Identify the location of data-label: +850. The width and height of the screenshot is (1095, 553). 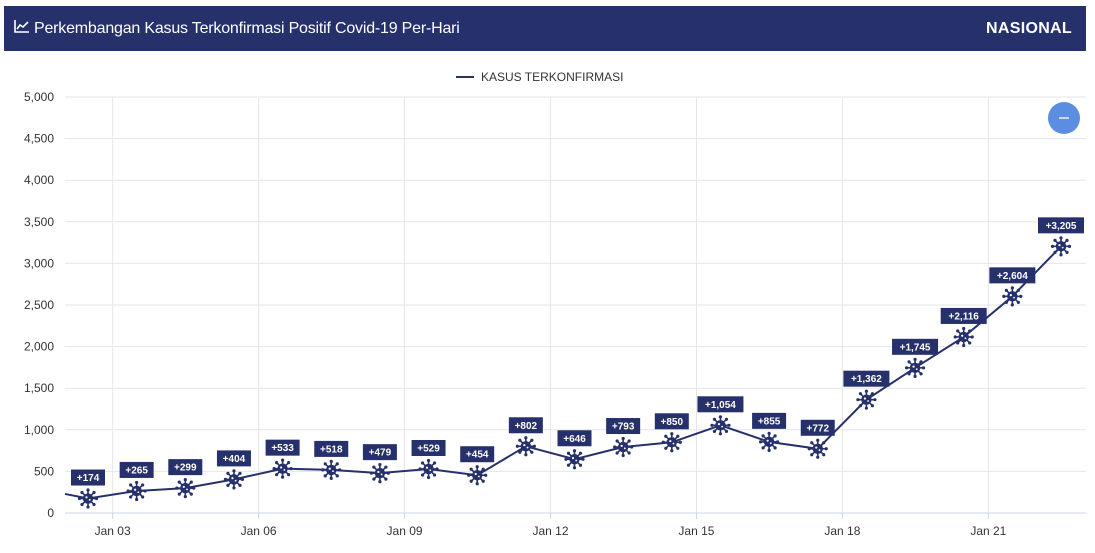
(672, 422).